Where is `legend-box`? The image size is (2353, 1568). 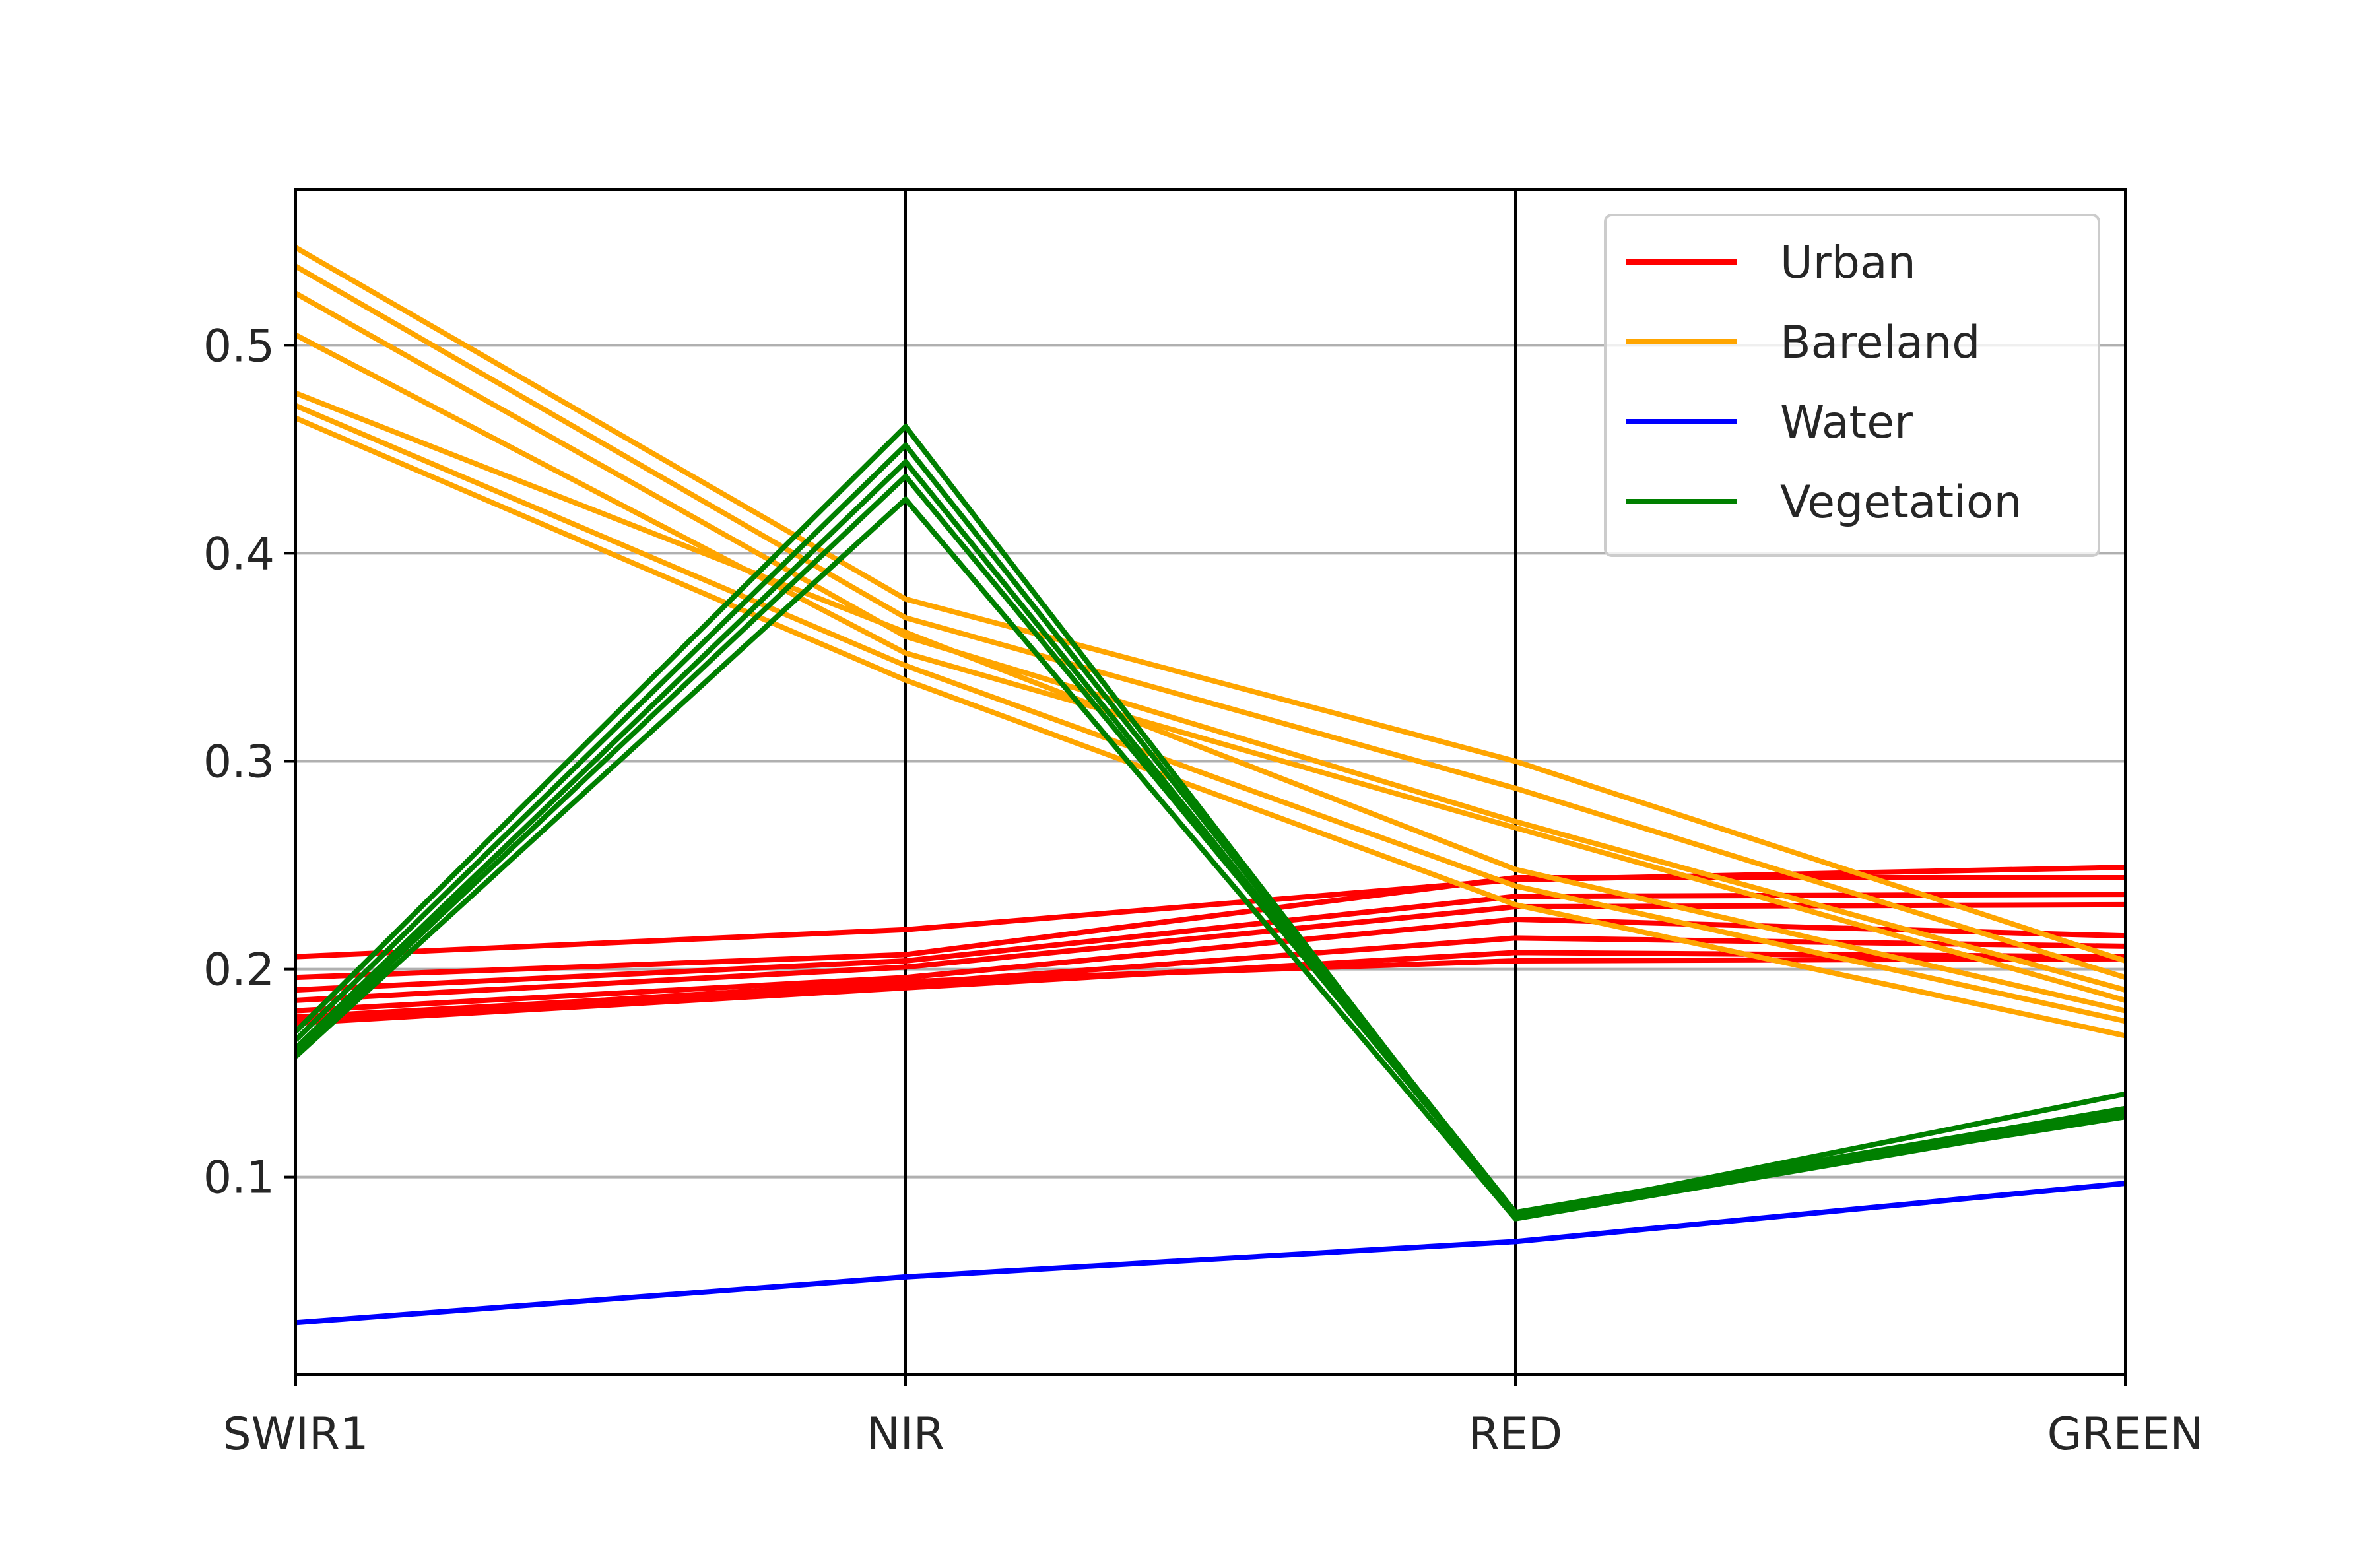
legend-box is located at coordinates (1852, 386).